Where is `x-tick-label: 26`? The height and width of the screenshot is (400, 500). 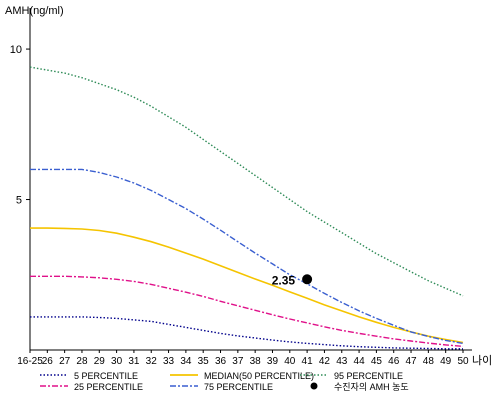 x-tick-label: 26 is located at coordinates (48, 361).